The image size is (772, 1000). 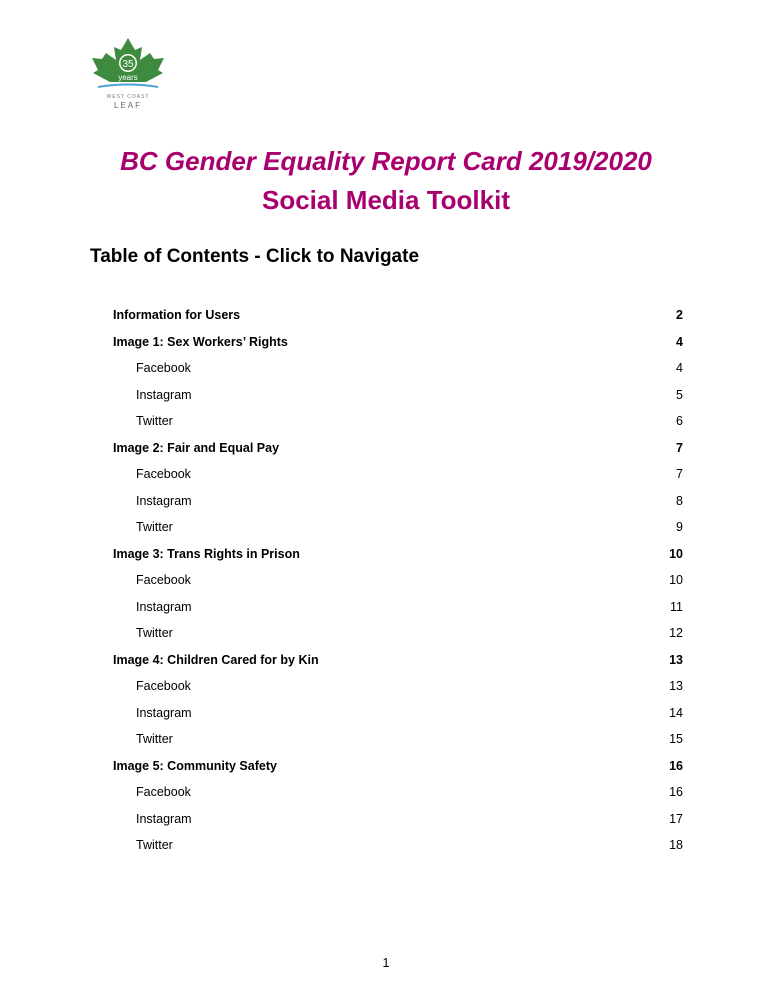 I want to click on toc-entry-link: Facebook 7, so click(x=398, y=478).